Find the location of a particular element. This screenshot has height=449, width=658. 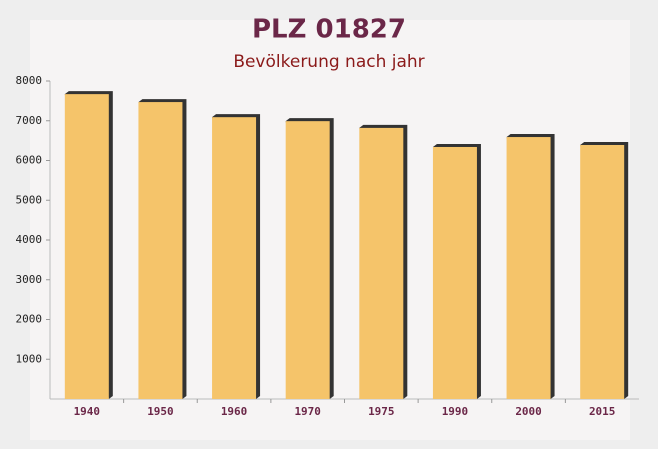

x-tick-label: 2000 is located at coordinates (528, 411).